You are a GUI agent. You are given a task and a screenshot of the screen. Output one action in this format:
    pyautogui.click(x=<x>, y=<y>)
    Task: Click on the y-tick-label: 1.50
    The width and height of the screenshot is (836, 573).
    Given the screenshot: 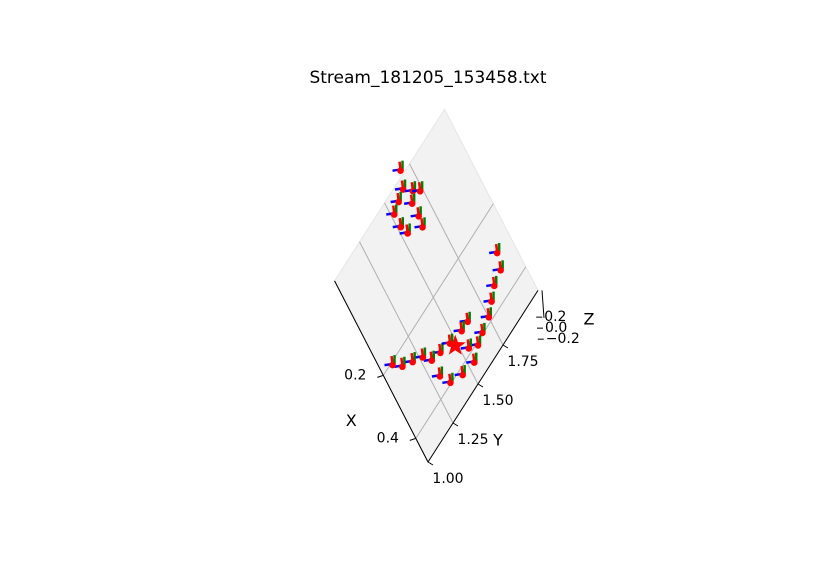 What is the action you would take?
    pyautogui.click(x=497, y=401)
    